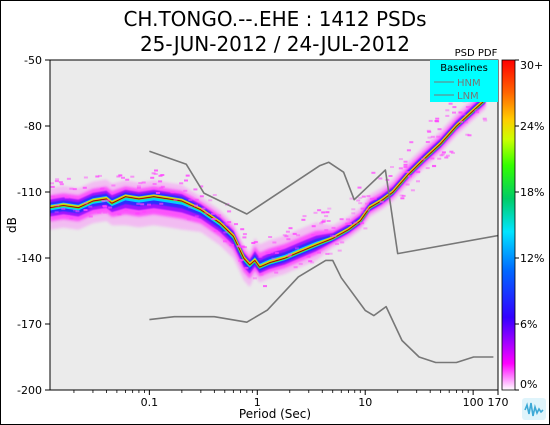  Describe the element at coordinates (469, 83) in the screenshot. I see `legend-hnm-label: HNM` at that location.